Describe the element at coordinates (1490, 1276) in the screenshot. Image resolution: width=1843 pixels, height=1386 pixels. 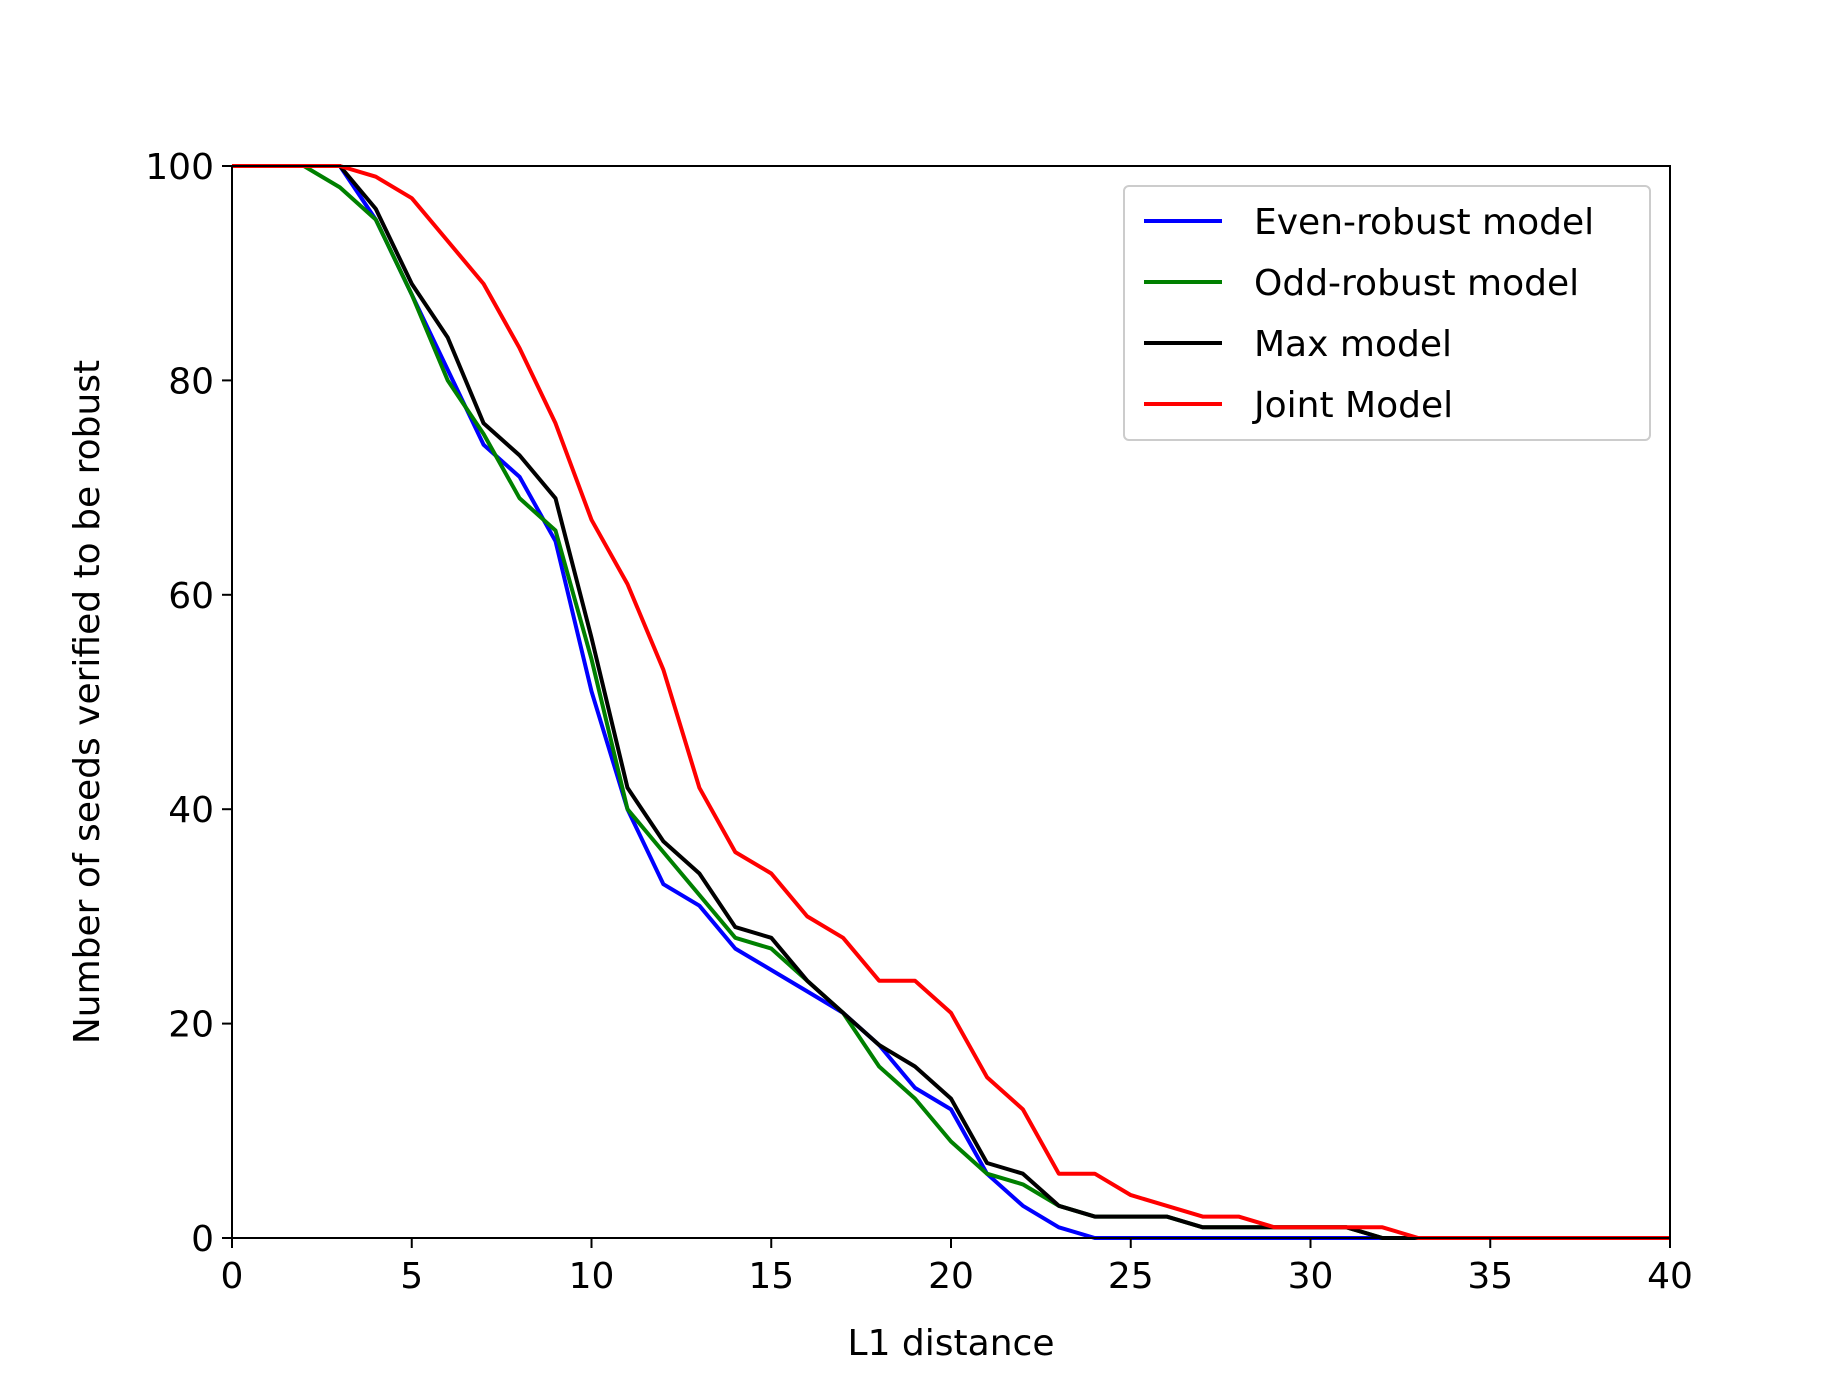
I see `x-tick-label: 35` at that location.